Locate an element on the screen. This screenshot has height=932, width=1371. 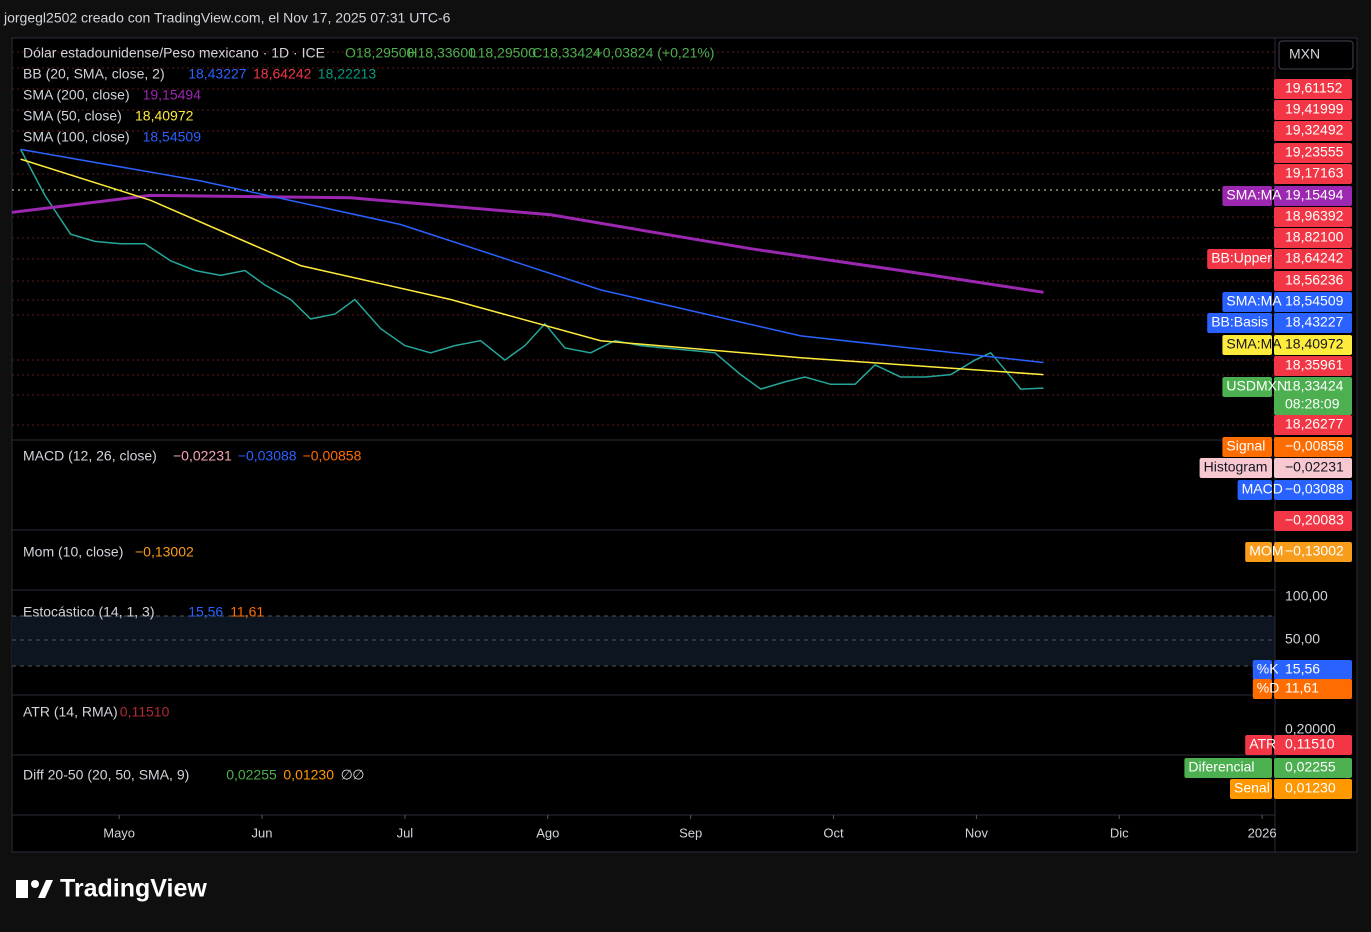
price-tag-value: 0,01230 is located at coordinates (1310, 788).